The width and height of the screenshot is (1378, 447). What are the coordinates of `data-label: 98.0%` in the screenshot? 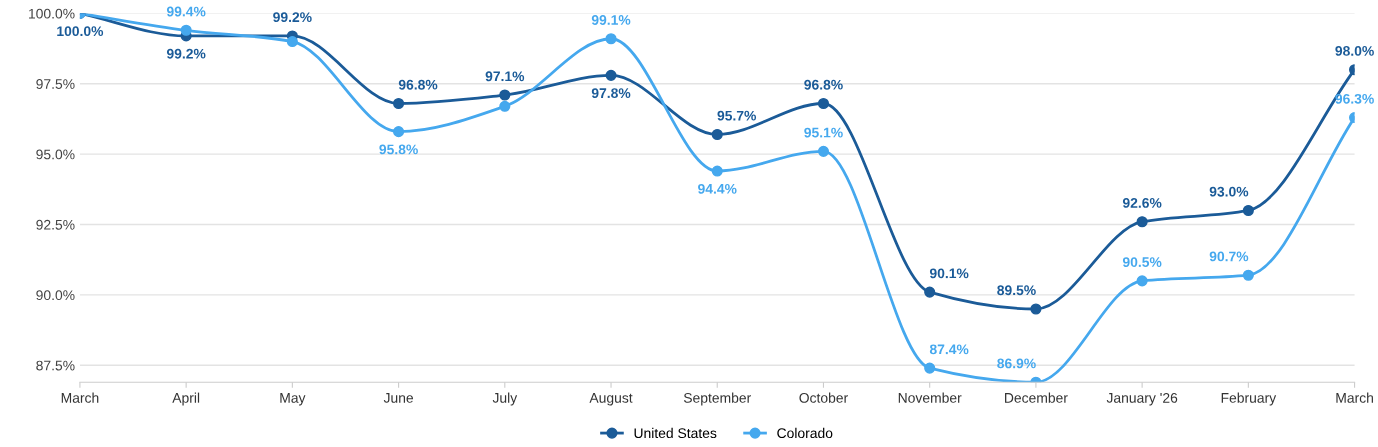 It's located at (1354, 51).